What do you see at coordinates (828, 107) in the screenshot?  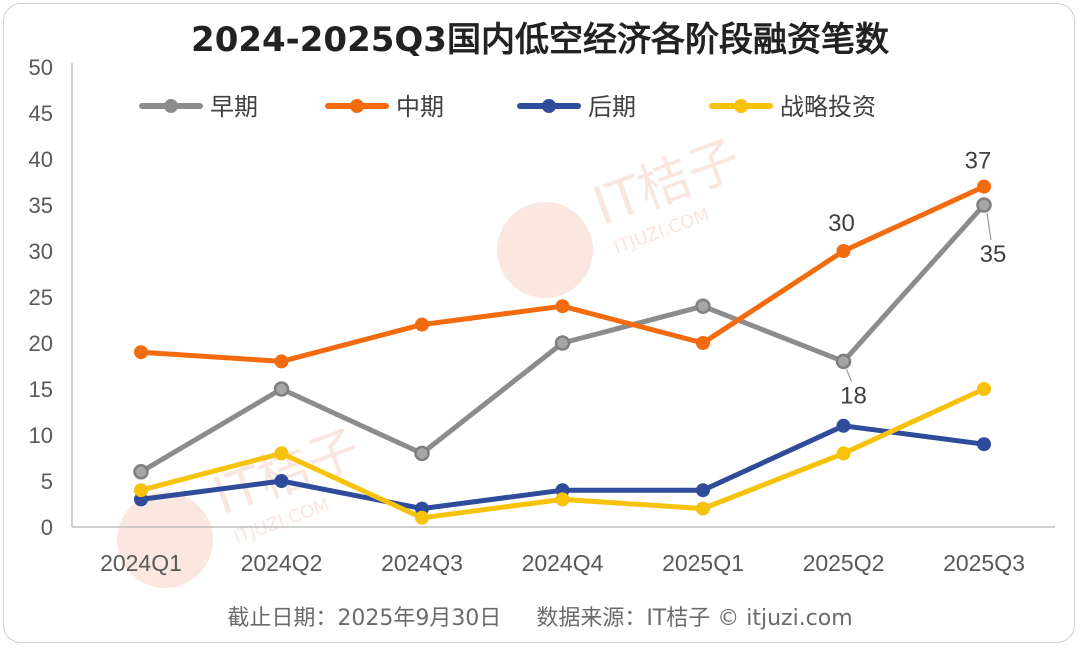 I see `legend-label: 战略投资` at bounding box center [828, 107].